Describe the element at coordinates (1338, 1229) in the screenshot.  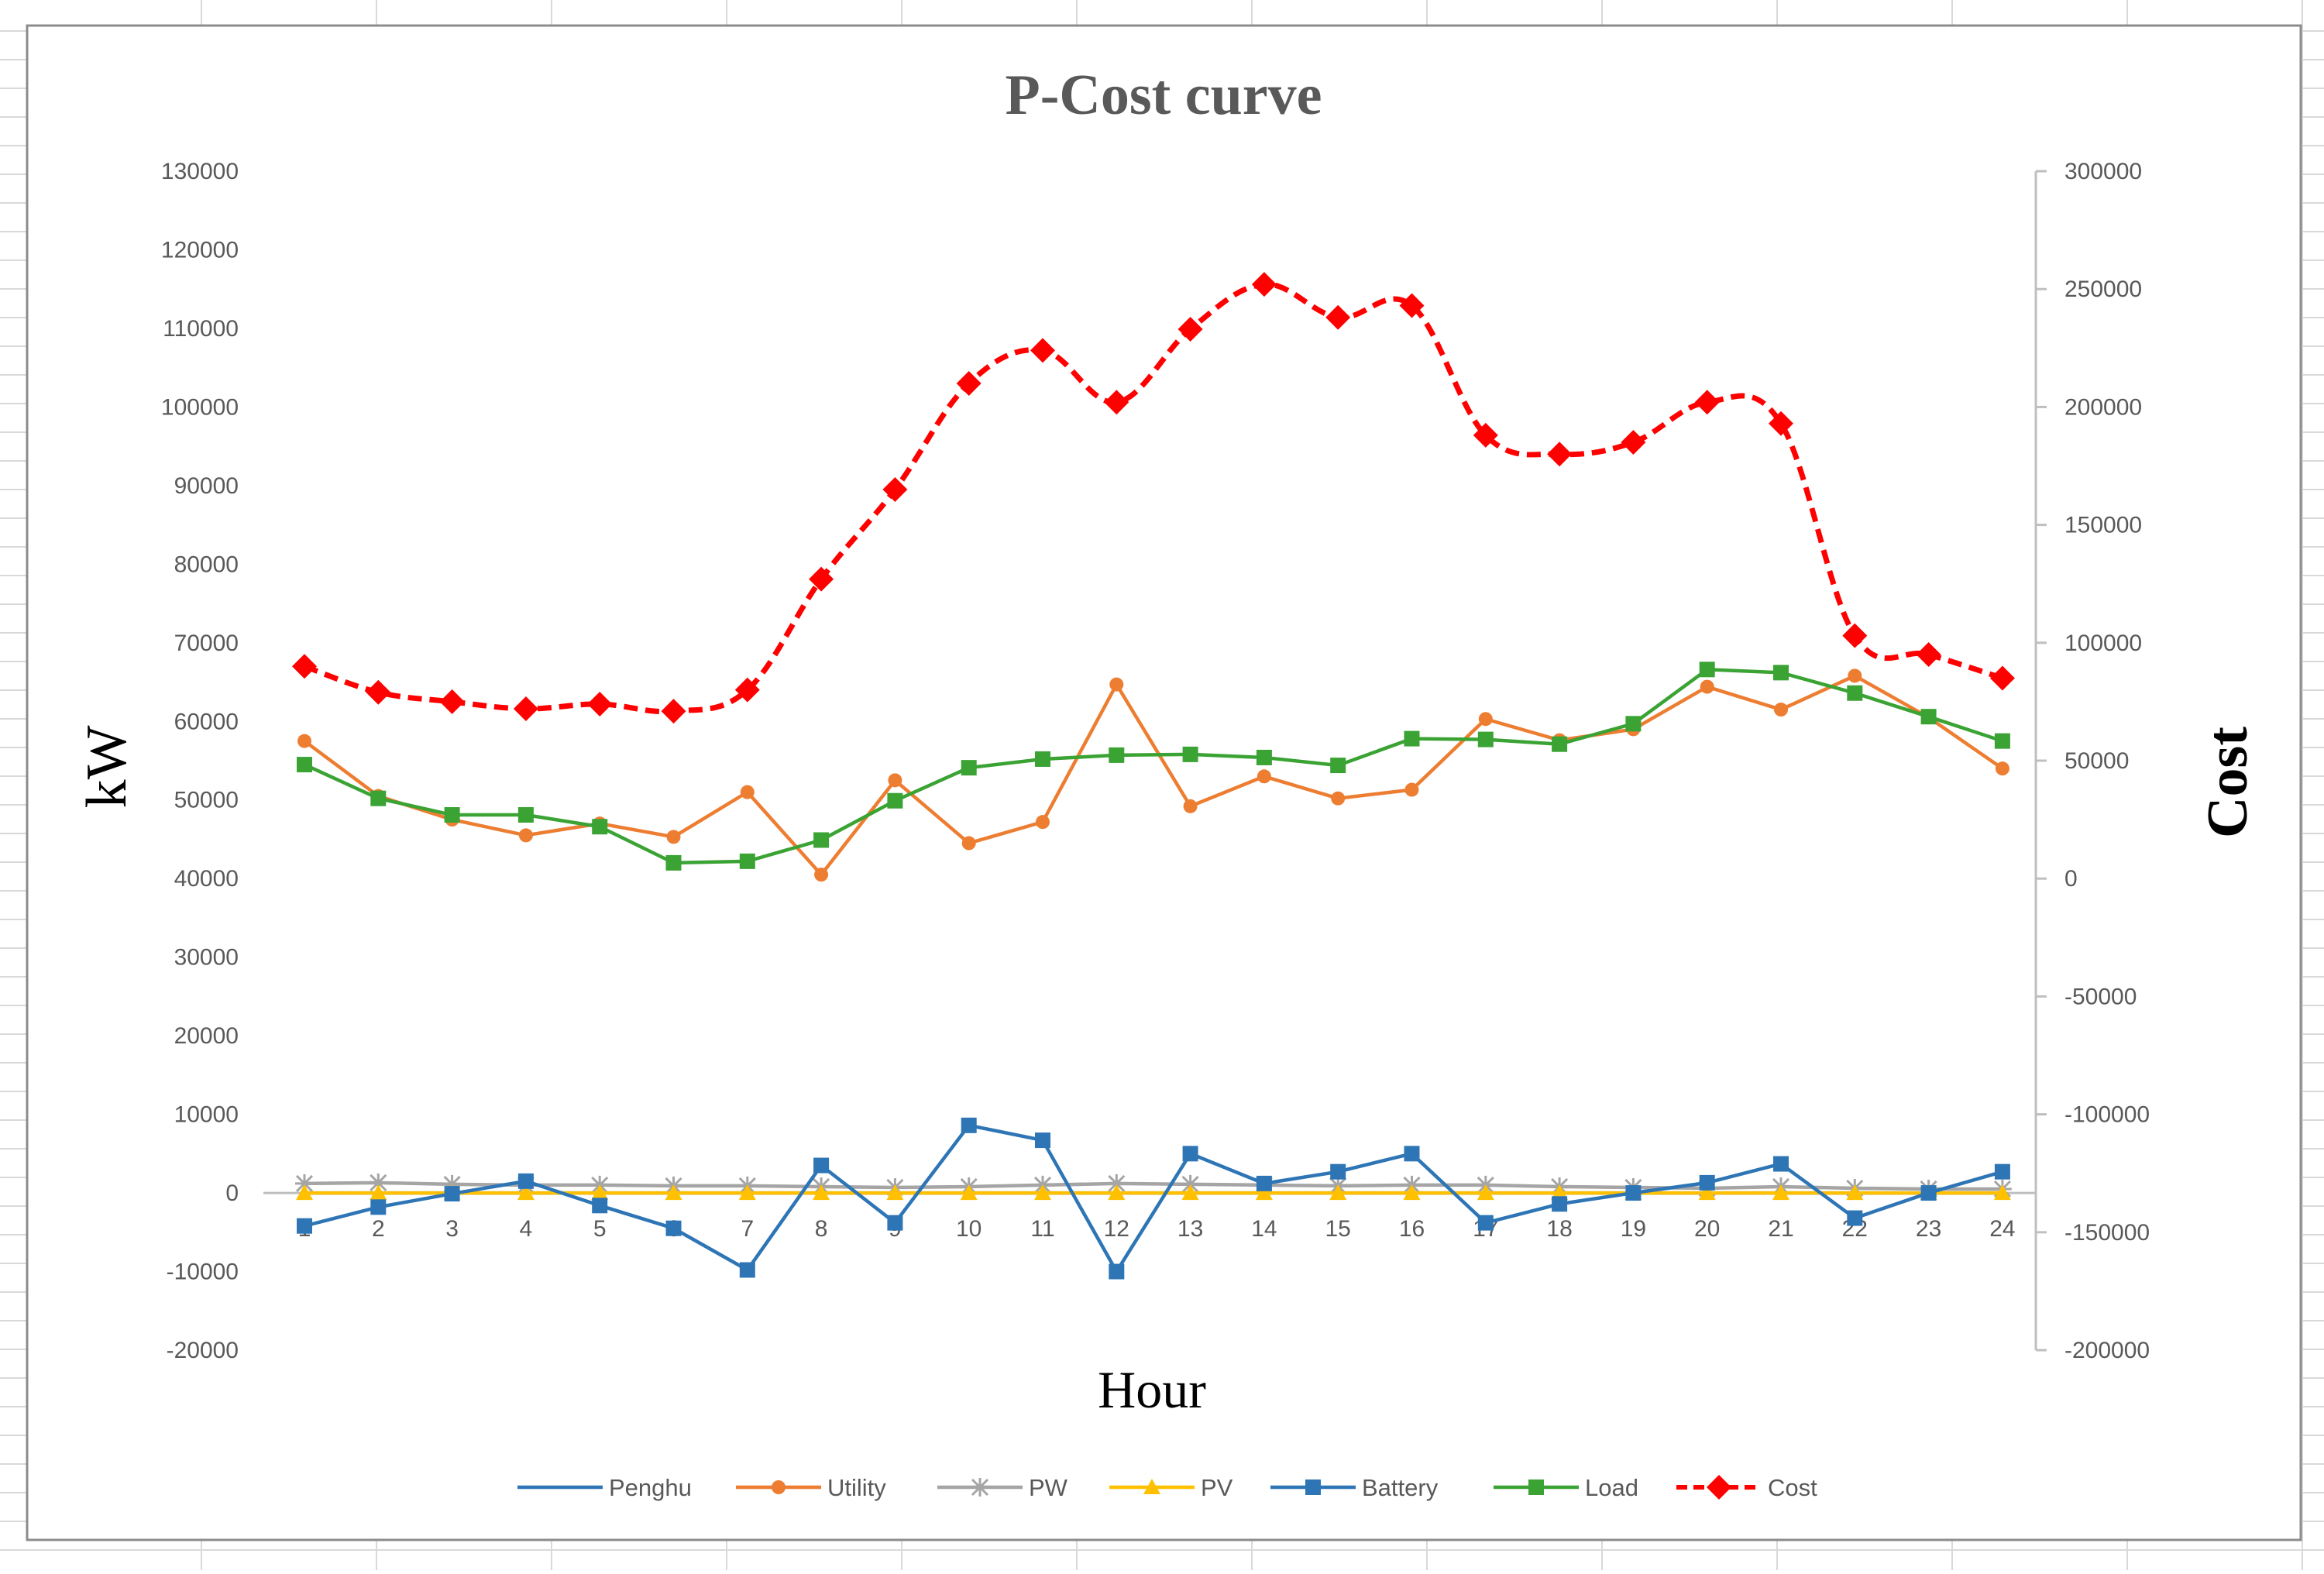
I see `x-tick-label: 15` at that location.